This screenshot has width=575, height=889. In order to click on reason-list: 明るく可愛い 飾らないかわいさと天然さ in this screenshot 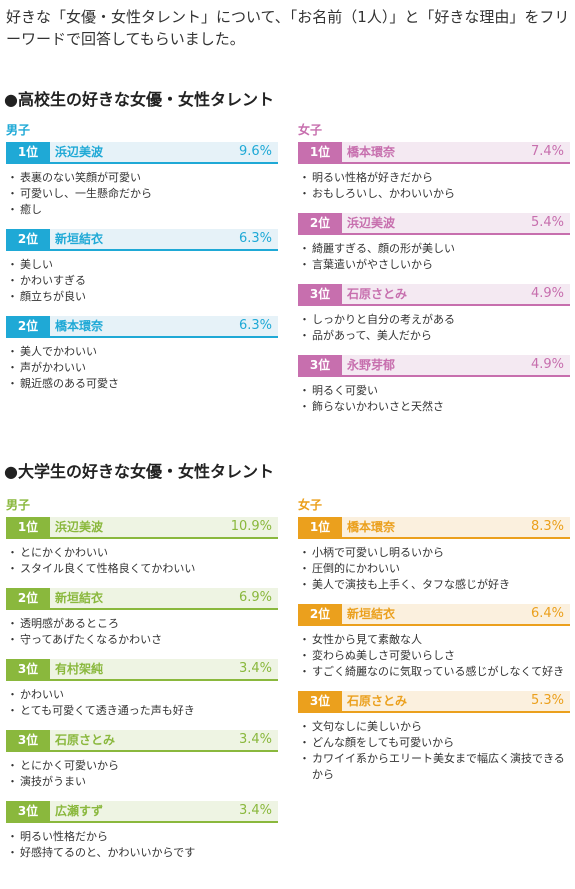, I will do `click(434, 399)`.